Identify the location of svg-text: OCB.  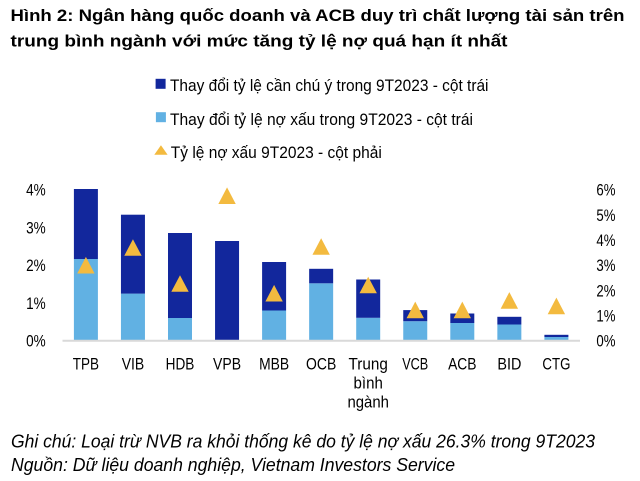
(321, 364).